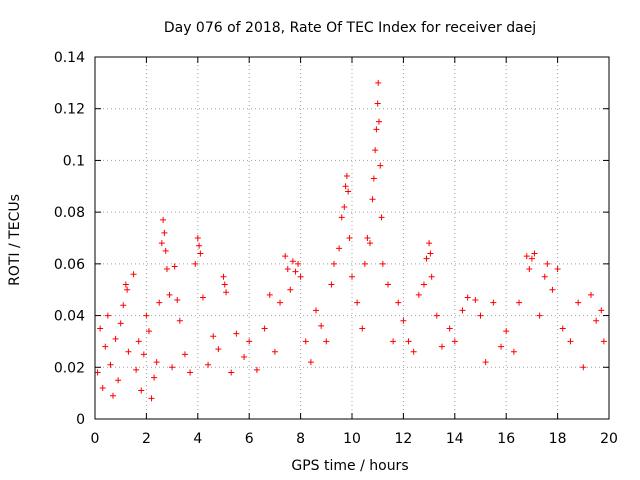 This screenshot has width=640, height=480. I want to click on x-tick-label: 14, so click(455, 439).